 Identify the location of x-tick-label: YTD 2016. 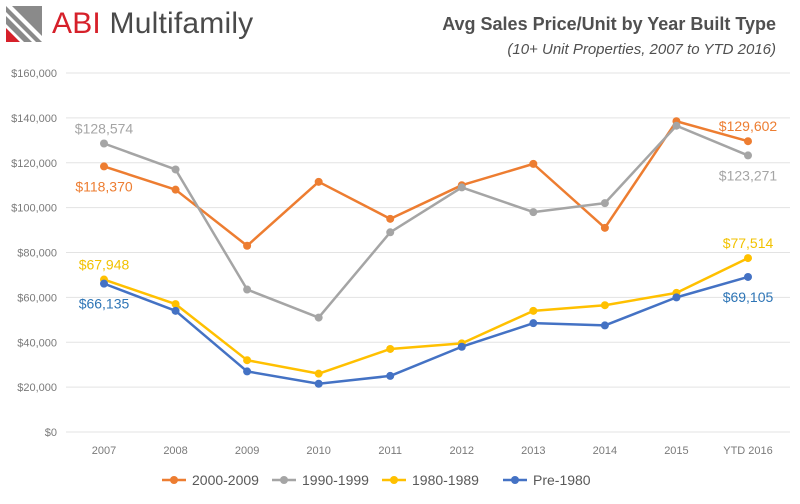
(748, 451).